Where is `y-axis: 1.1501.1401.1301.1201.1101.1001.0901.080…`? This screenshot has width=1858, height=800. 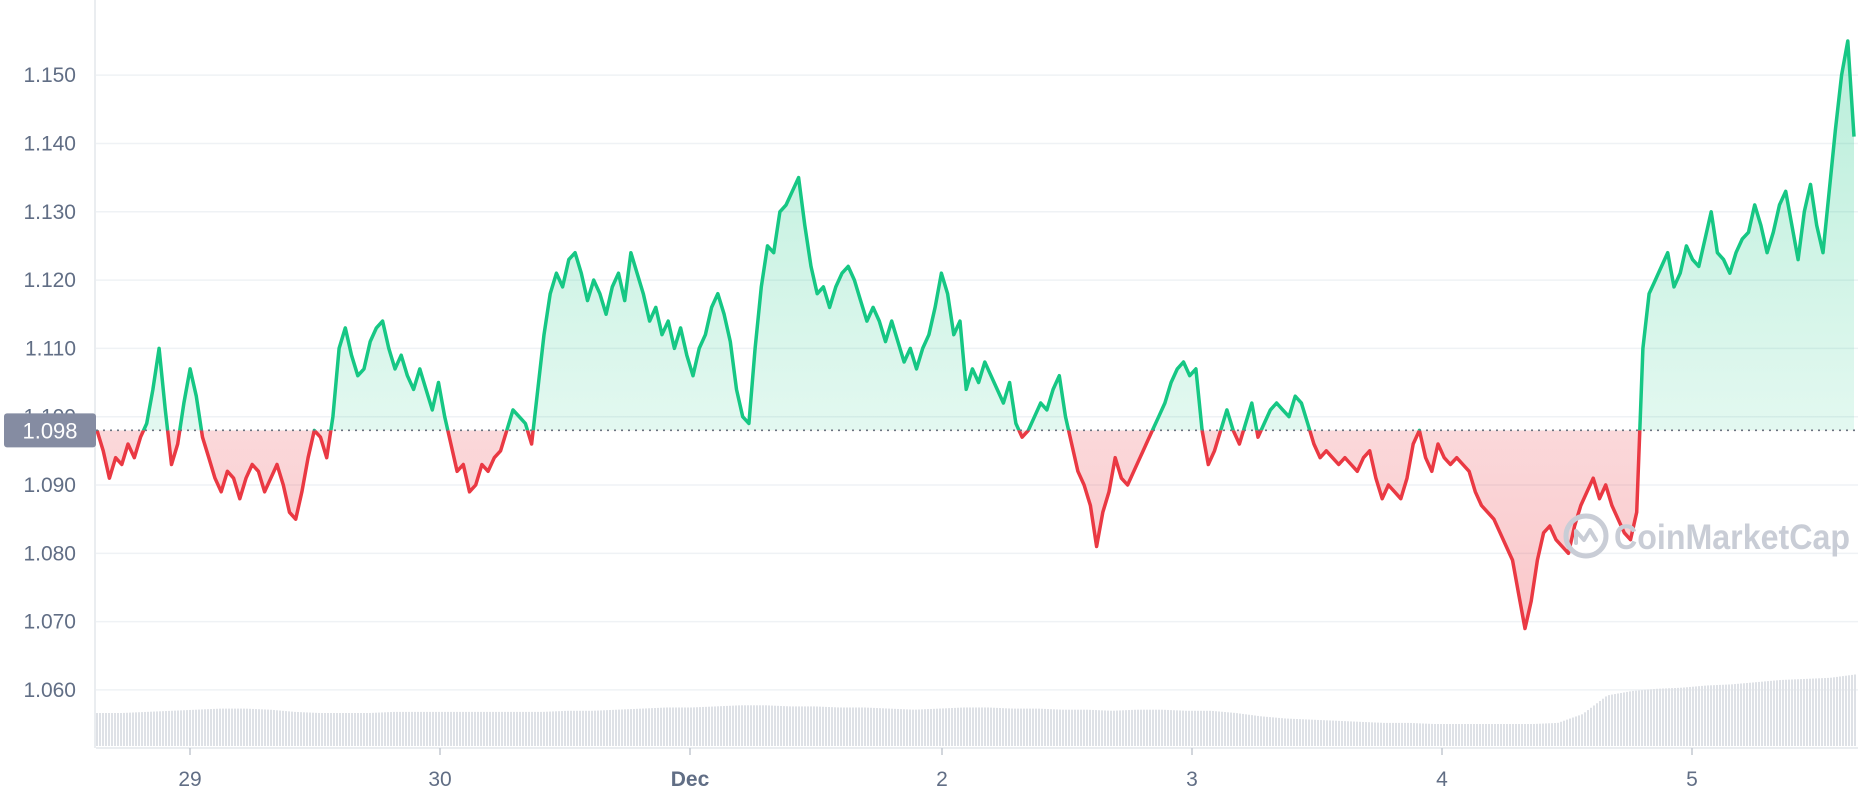 y-axis: 1.1501.1401.1301.1201.1101.1001.0901.080… is located at coordinates (49, 383).